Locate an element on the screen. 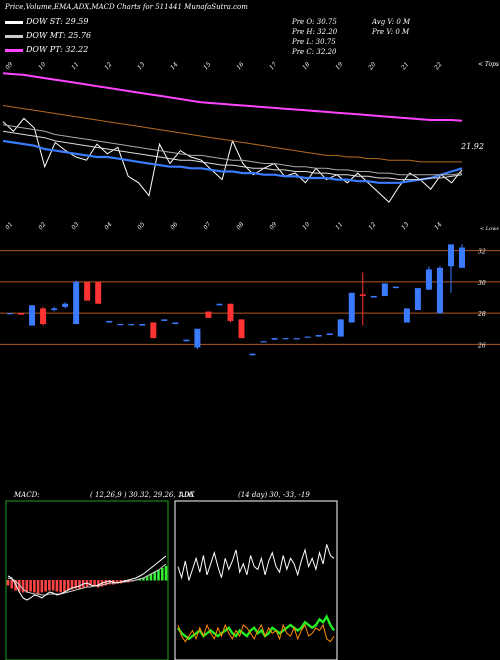 The image size is (500, 660). minus-di-line is located at coordinates (256, 633).